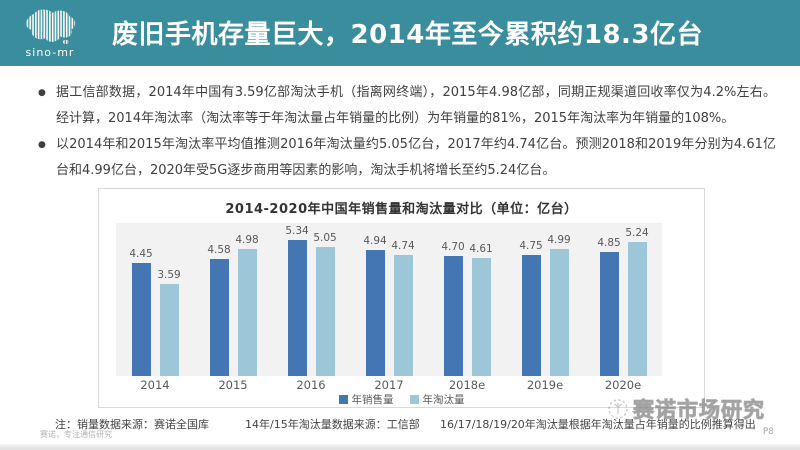  I want to click on x-axis-label: 2014, so click(155, 385).